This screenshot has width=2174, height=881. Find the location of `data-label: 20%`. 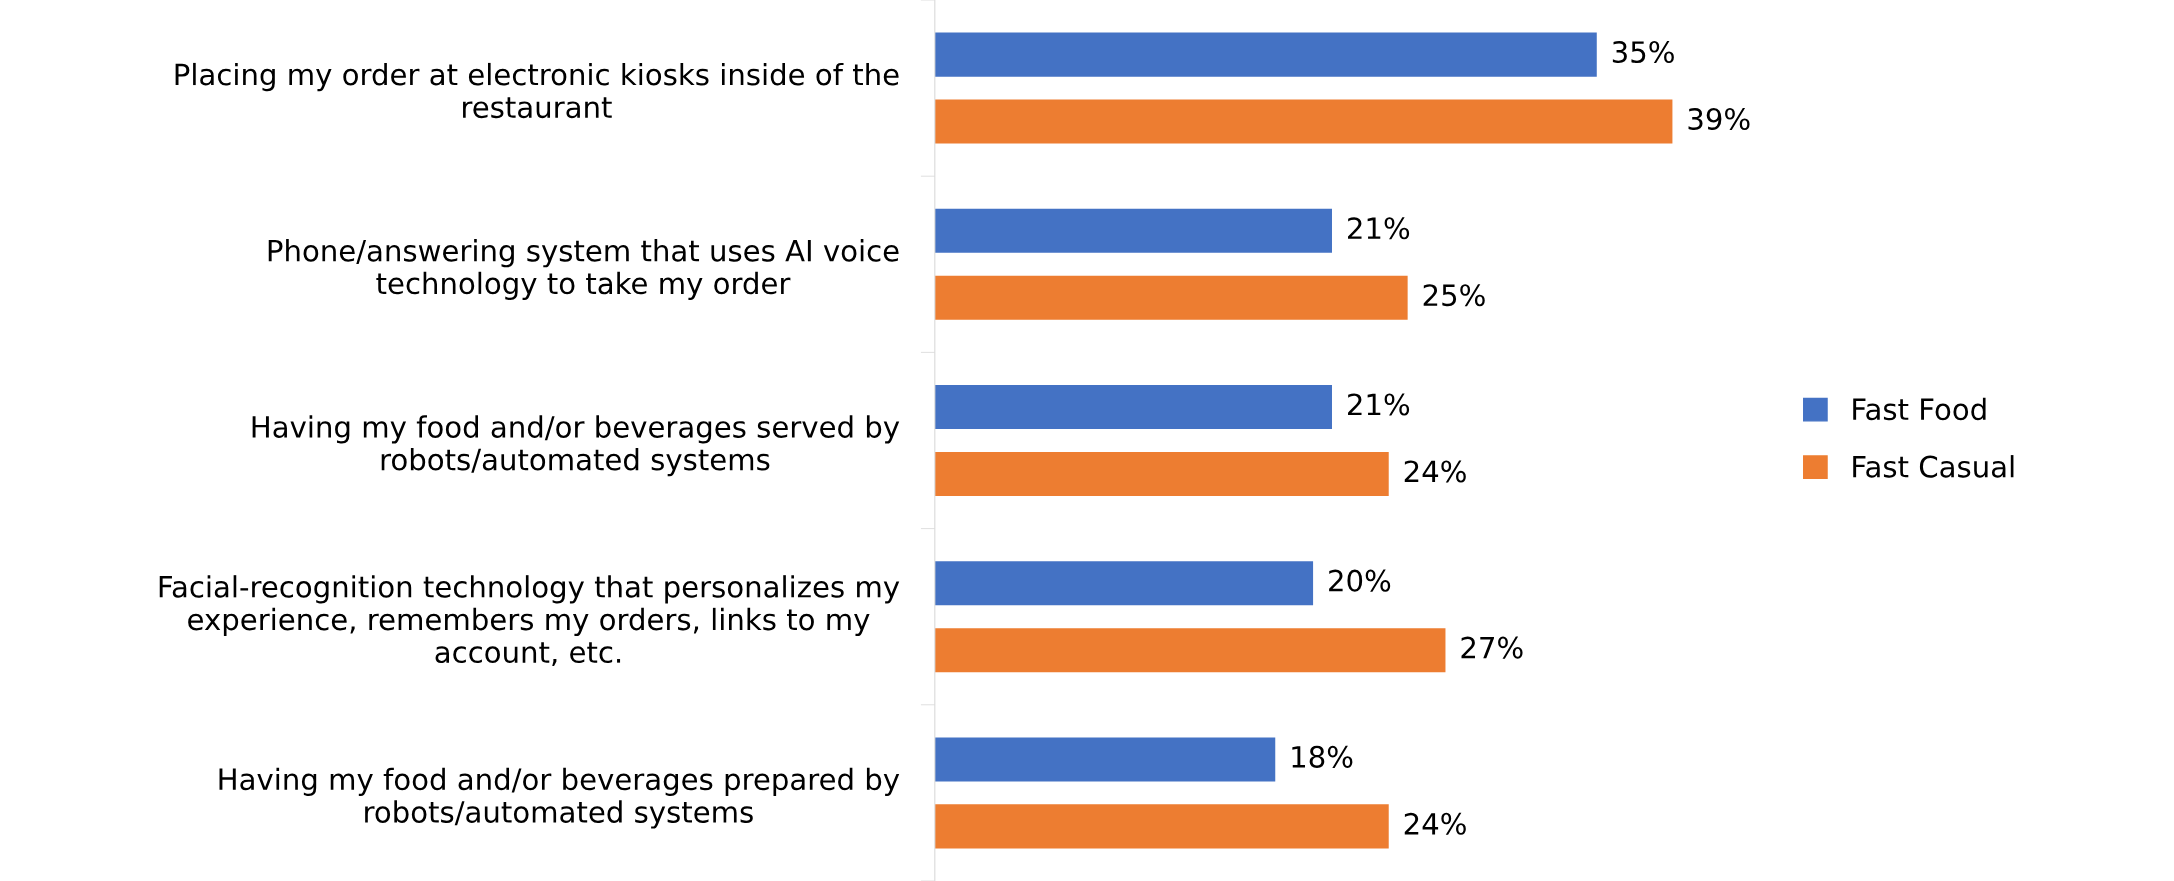

data-label: 20% is located at coordinates (1360, 580).